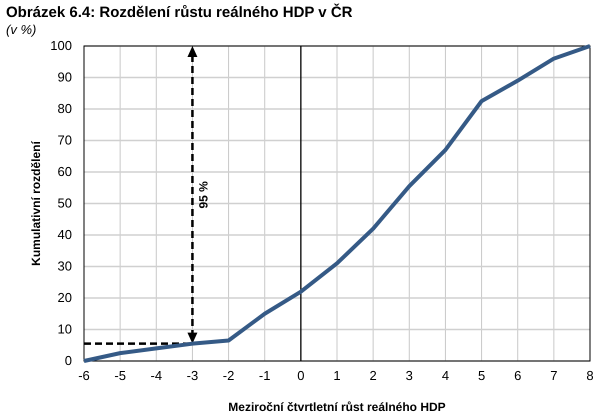  What do you see at coordinates (65, 108) in the screenshot?
I see `y-tick-label: 80` at bounding box center [65, 108].